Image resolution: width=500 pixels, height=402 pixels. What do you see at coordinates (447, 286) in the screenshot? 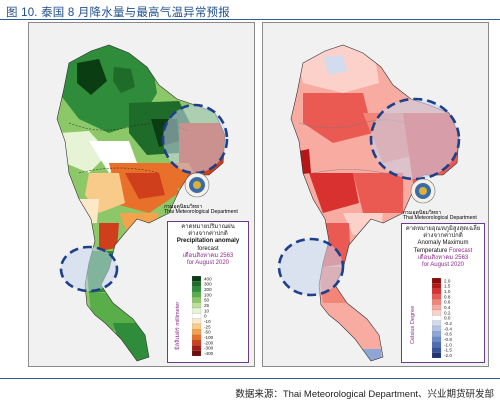
I see `temp-legend-tick-label: 1.5` at bounding box center [447, 286].